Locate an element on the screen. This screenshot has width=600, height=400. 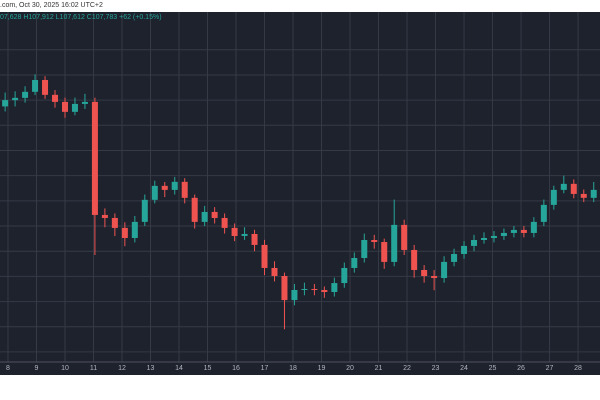
x-tick-label: 9 is located at coordinates (37, 368).